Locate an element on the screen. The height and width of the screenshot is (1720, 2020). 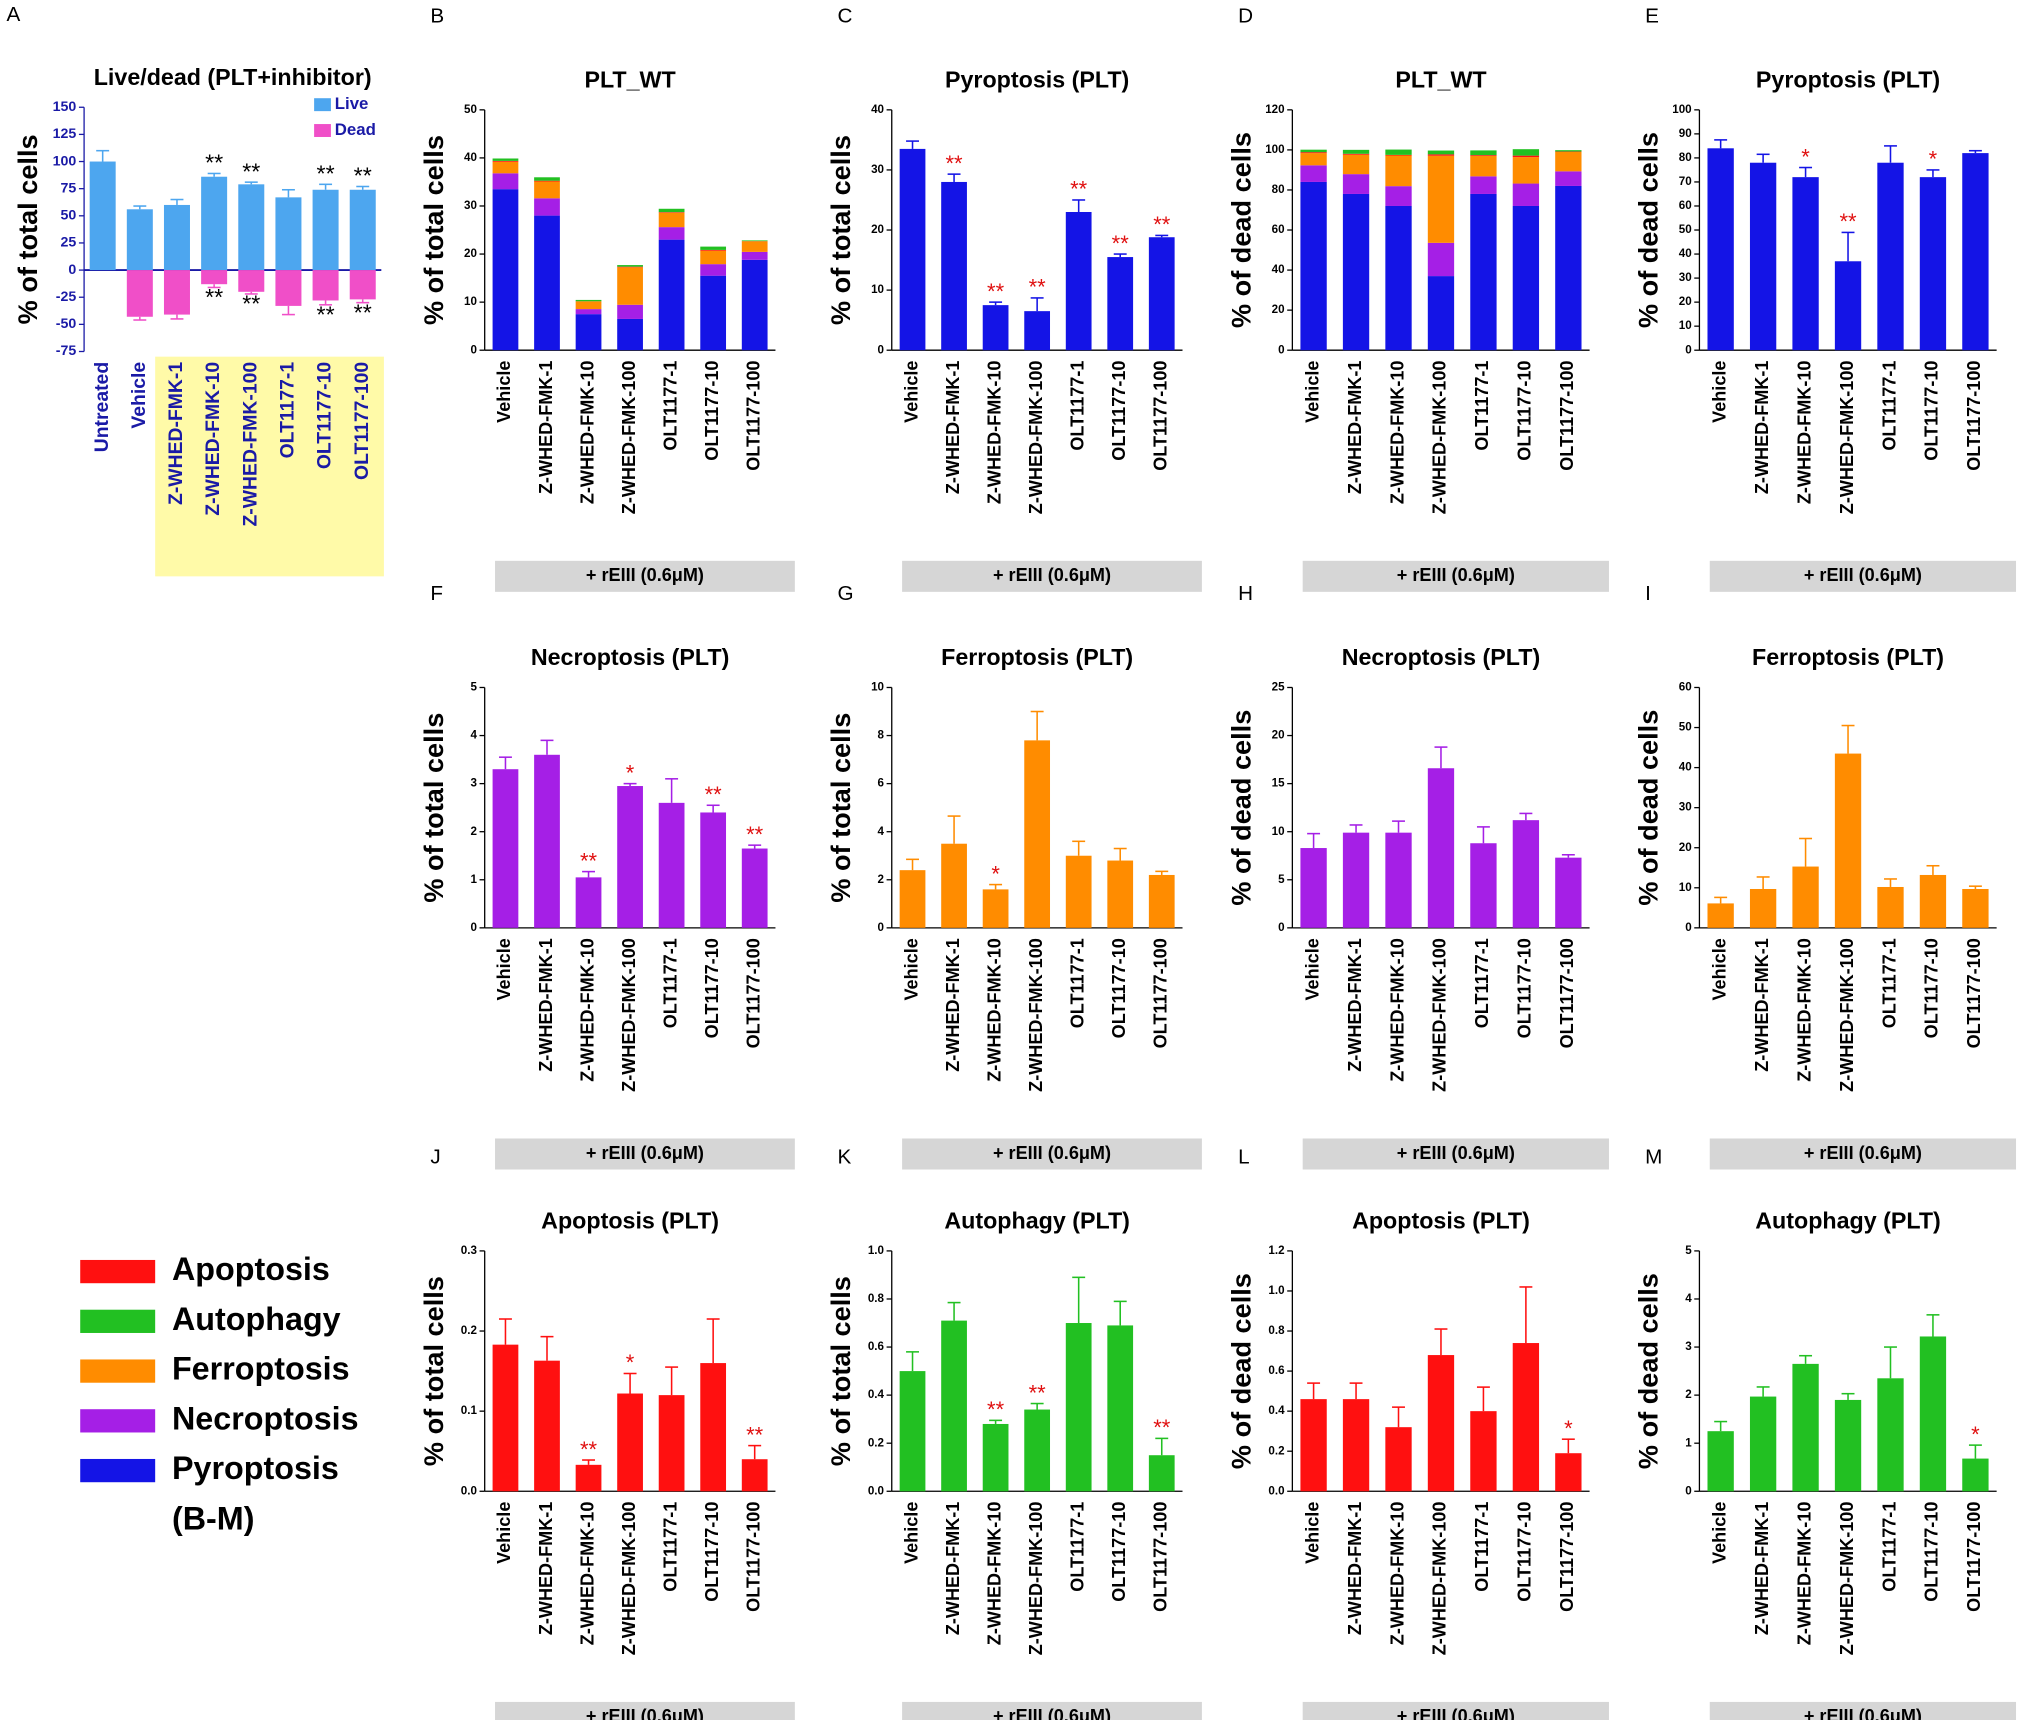
y-tick-label: -25 is located at coordinates (66, 297).